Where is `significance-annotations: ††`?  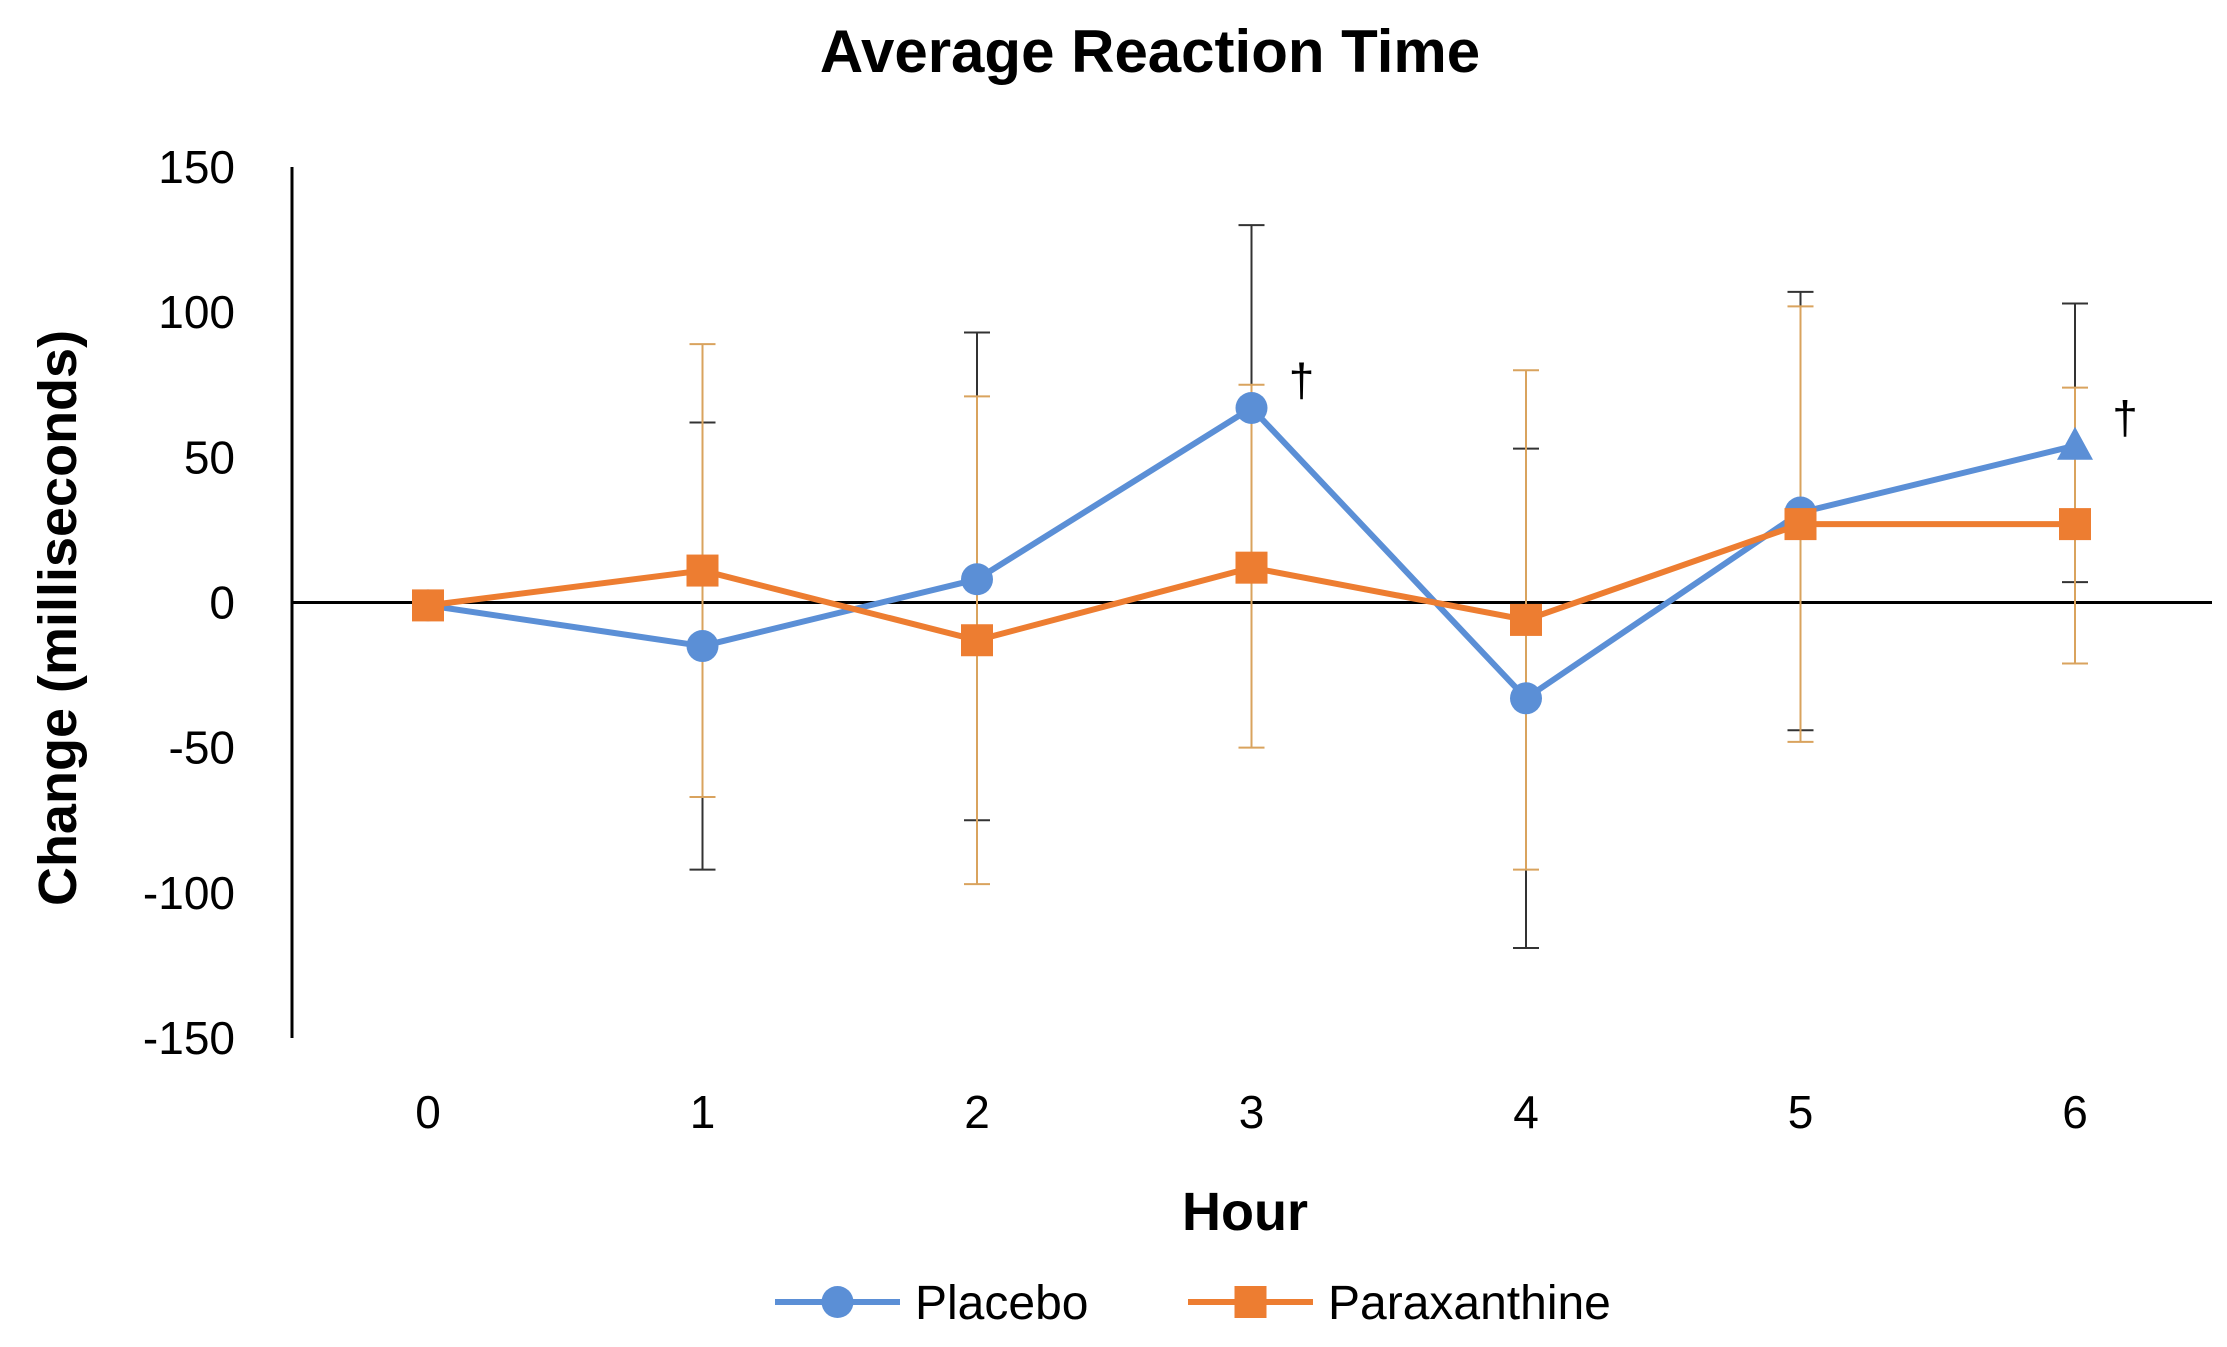 significance-annotations: †† is located at coordinates (1713, 399).